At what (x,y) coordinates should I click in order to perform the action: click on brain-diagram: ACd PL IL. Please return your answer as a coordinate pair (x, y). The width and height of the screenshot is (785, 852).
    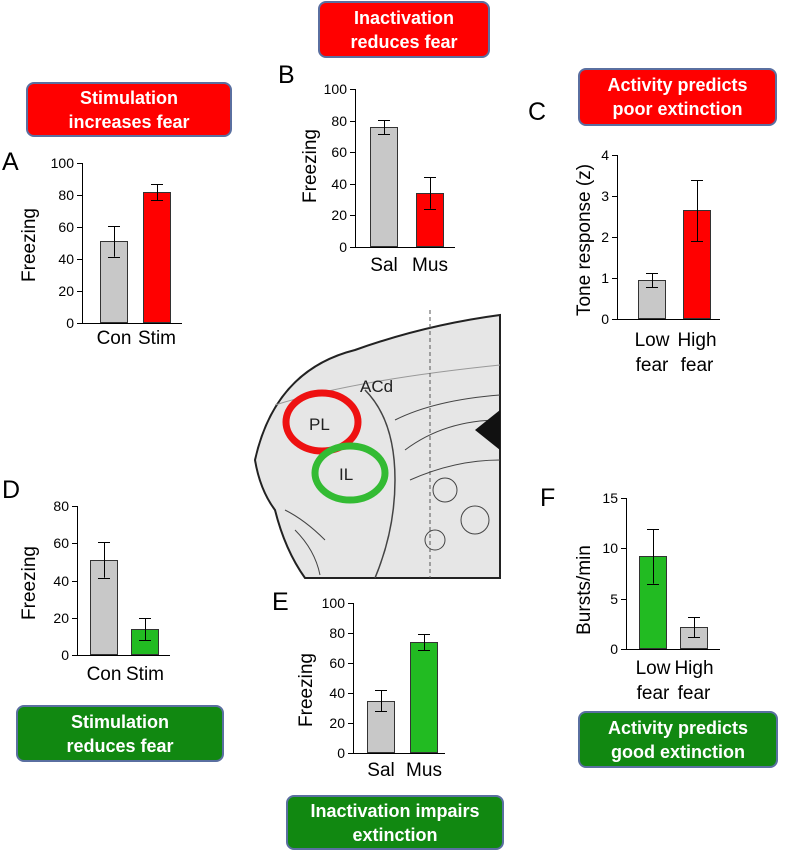
    Looking at the image, I should click on (377, 444).